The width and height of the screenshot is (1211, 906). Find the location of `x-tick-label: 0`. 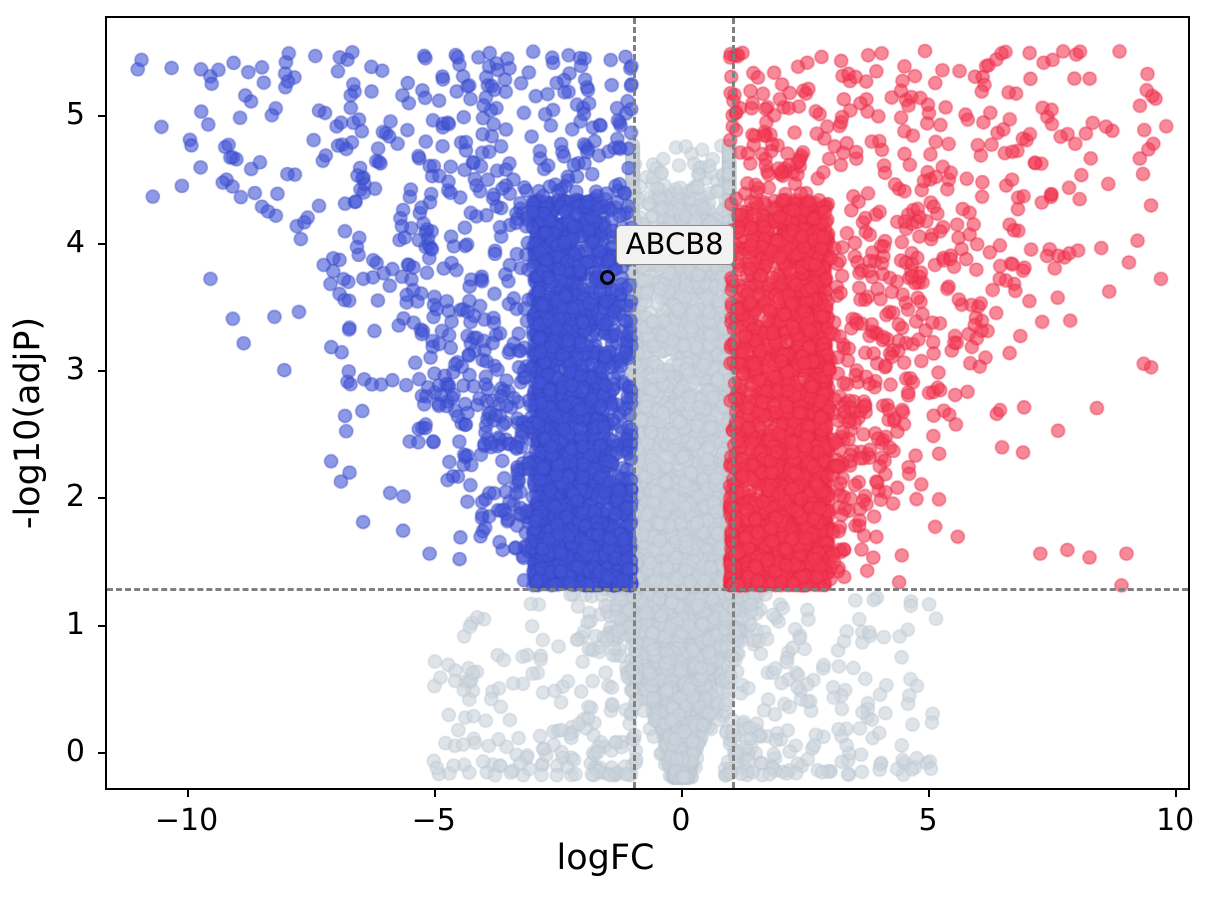

x-tick-label: 0 is located at coordinates (681, 820).